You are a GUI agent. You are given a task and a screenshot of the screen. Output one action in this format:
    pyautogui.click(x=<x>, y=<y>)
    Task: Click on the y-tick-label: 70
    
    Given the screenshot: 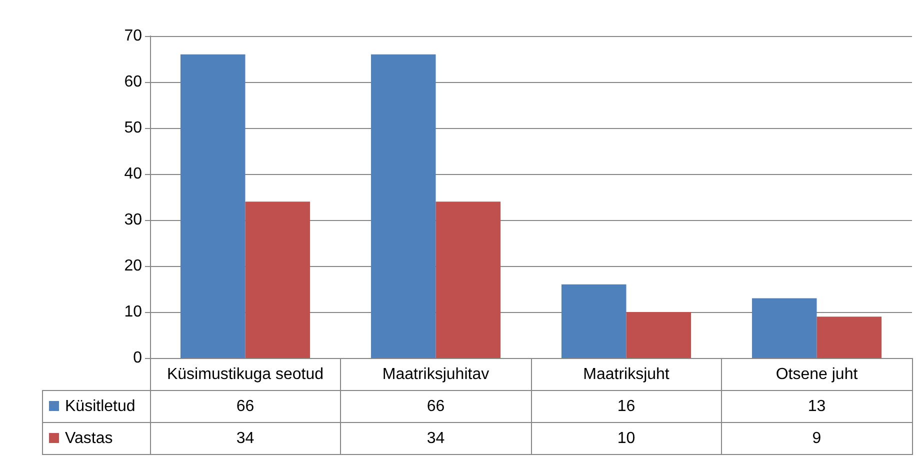 What is the action you would take?
    pyautogui.click(x=133, y=36)
    